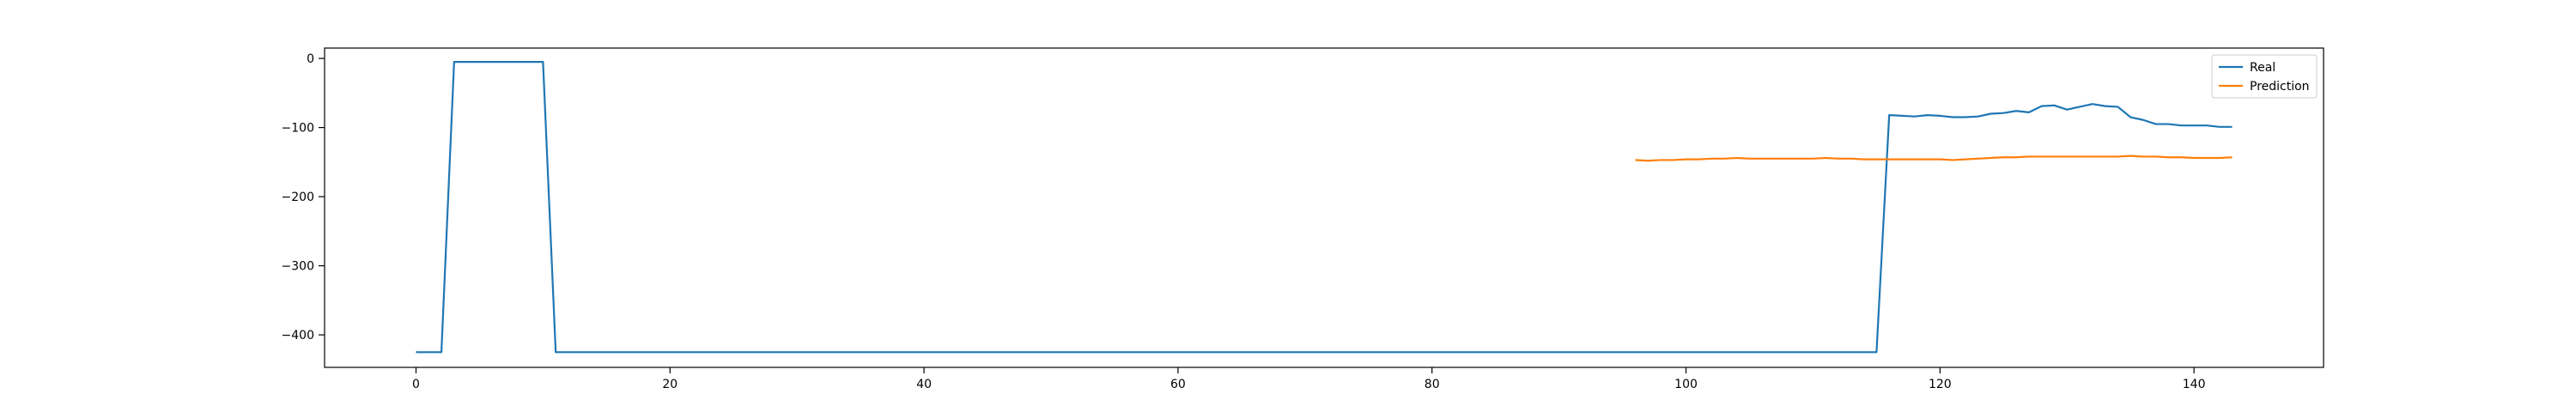  Describe the element at coordinates (298, 267) in the screenshot. I see `y-tick-label: −300` at that location.